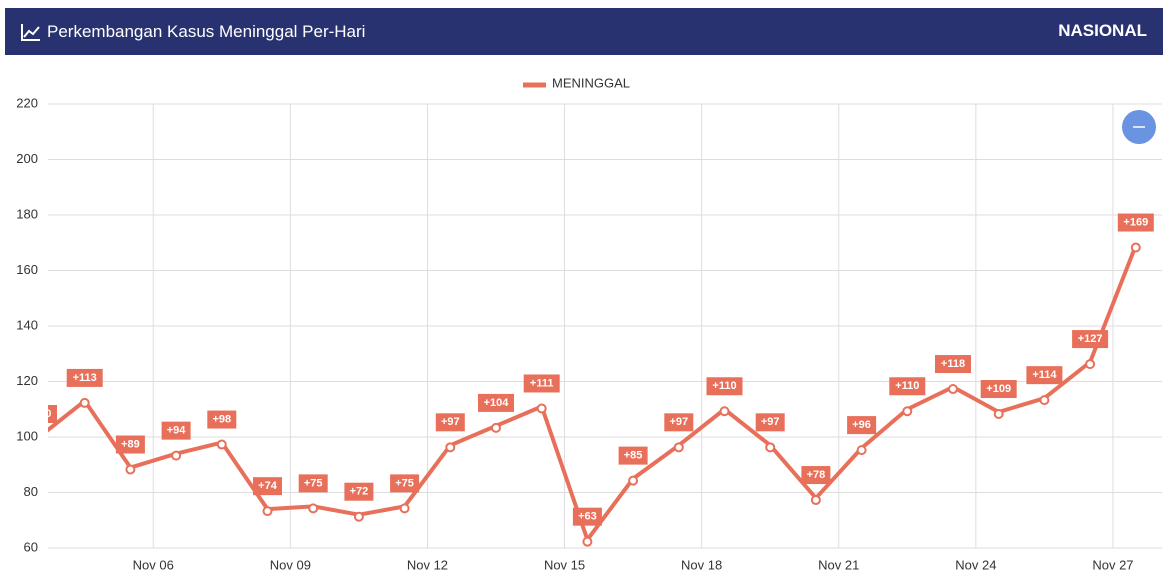 This screenshot has width=1168, height=584. What do you see at coordinates (39, 414) in the screenshot?
I see `data-label: +100` at bounding box center [39, 414].